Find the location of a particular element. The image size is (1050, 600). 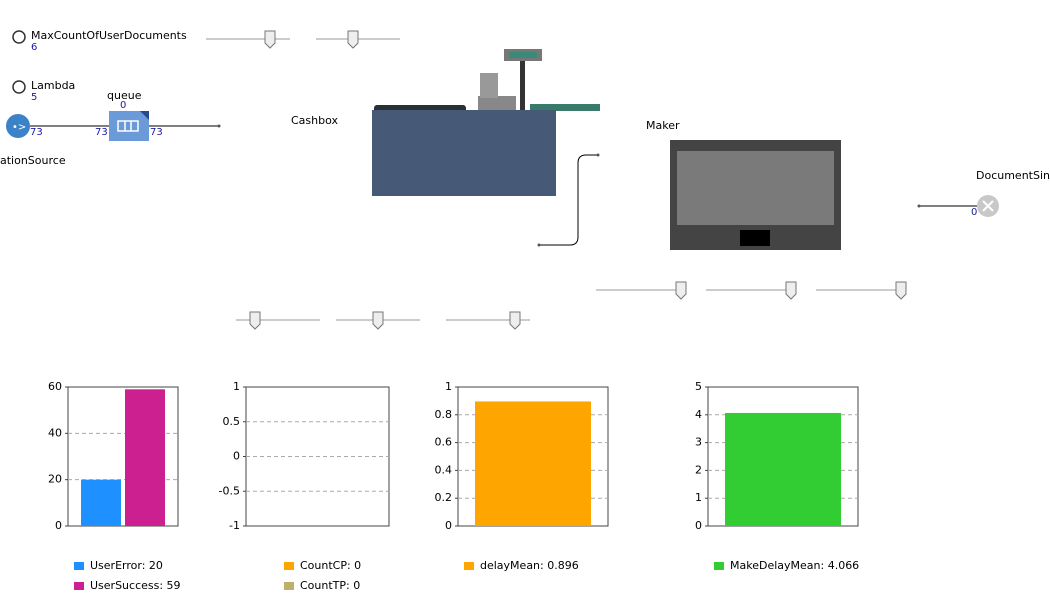

y-tick-label: 0.6 is located at coordinates (444, 442).